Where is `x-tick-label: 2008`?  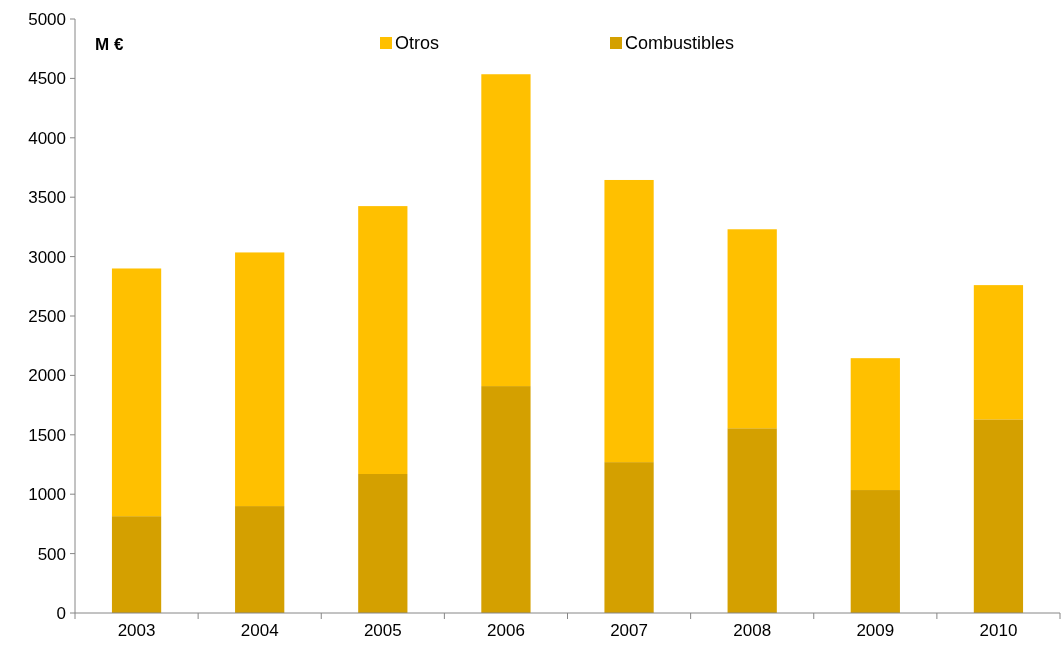 x-tick-label: 2008 is located at coordinates (752, 630).